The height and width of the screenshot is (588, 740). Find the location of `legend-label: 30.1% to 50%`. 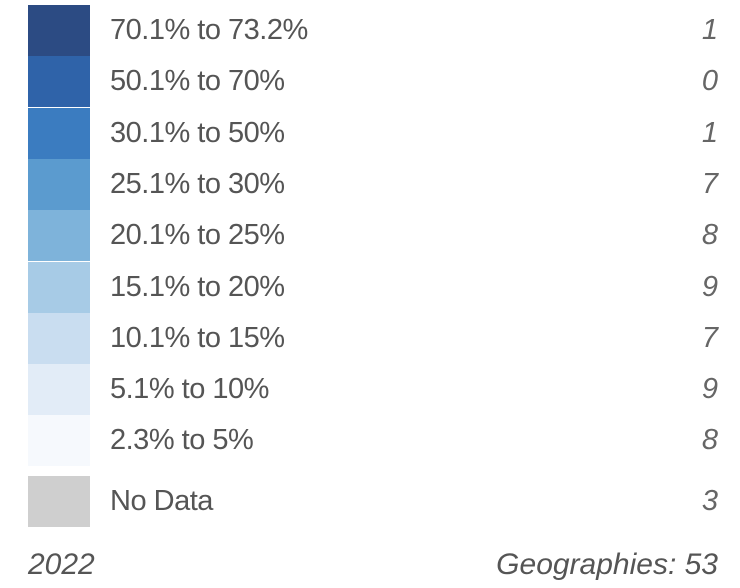

legend-label: 30.1% to 50% is located at coordinates (197, 132).